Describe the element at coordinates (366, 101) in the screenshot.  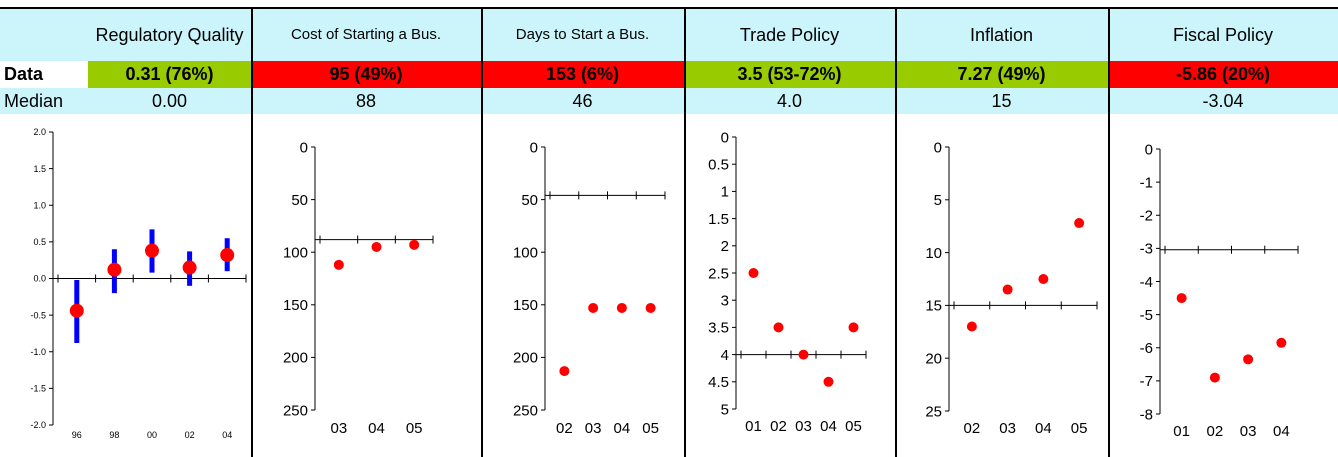
I see `median-cost-starting-business: 88` at that location.